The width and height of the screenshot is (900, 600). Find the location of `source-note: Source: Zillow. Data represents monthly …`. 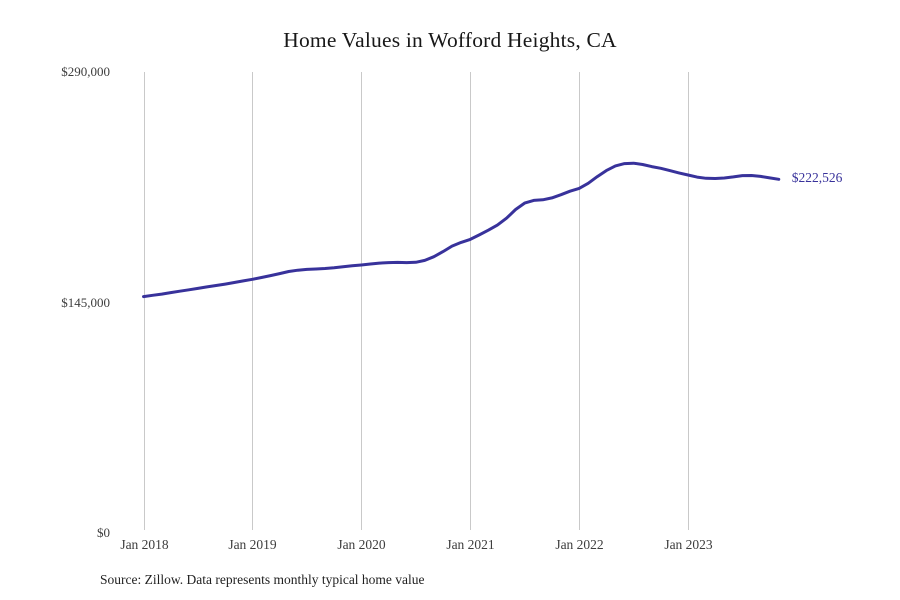

source-note: Source: Zillow. Data represents monthly … is located at coordinates (262, 579).